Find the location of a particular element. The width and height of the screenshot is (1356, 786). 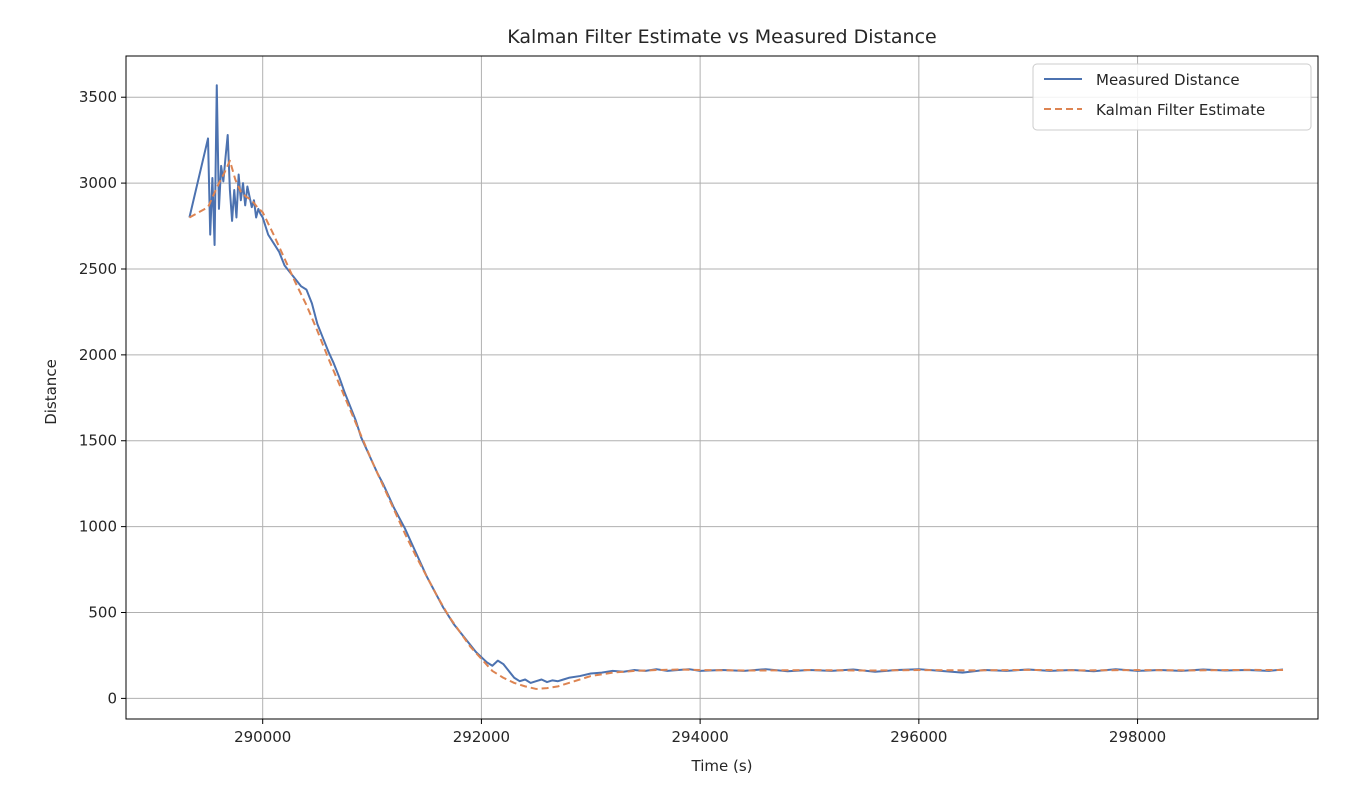

y-tick-label: 1000 is located at coordinates (98, 527).